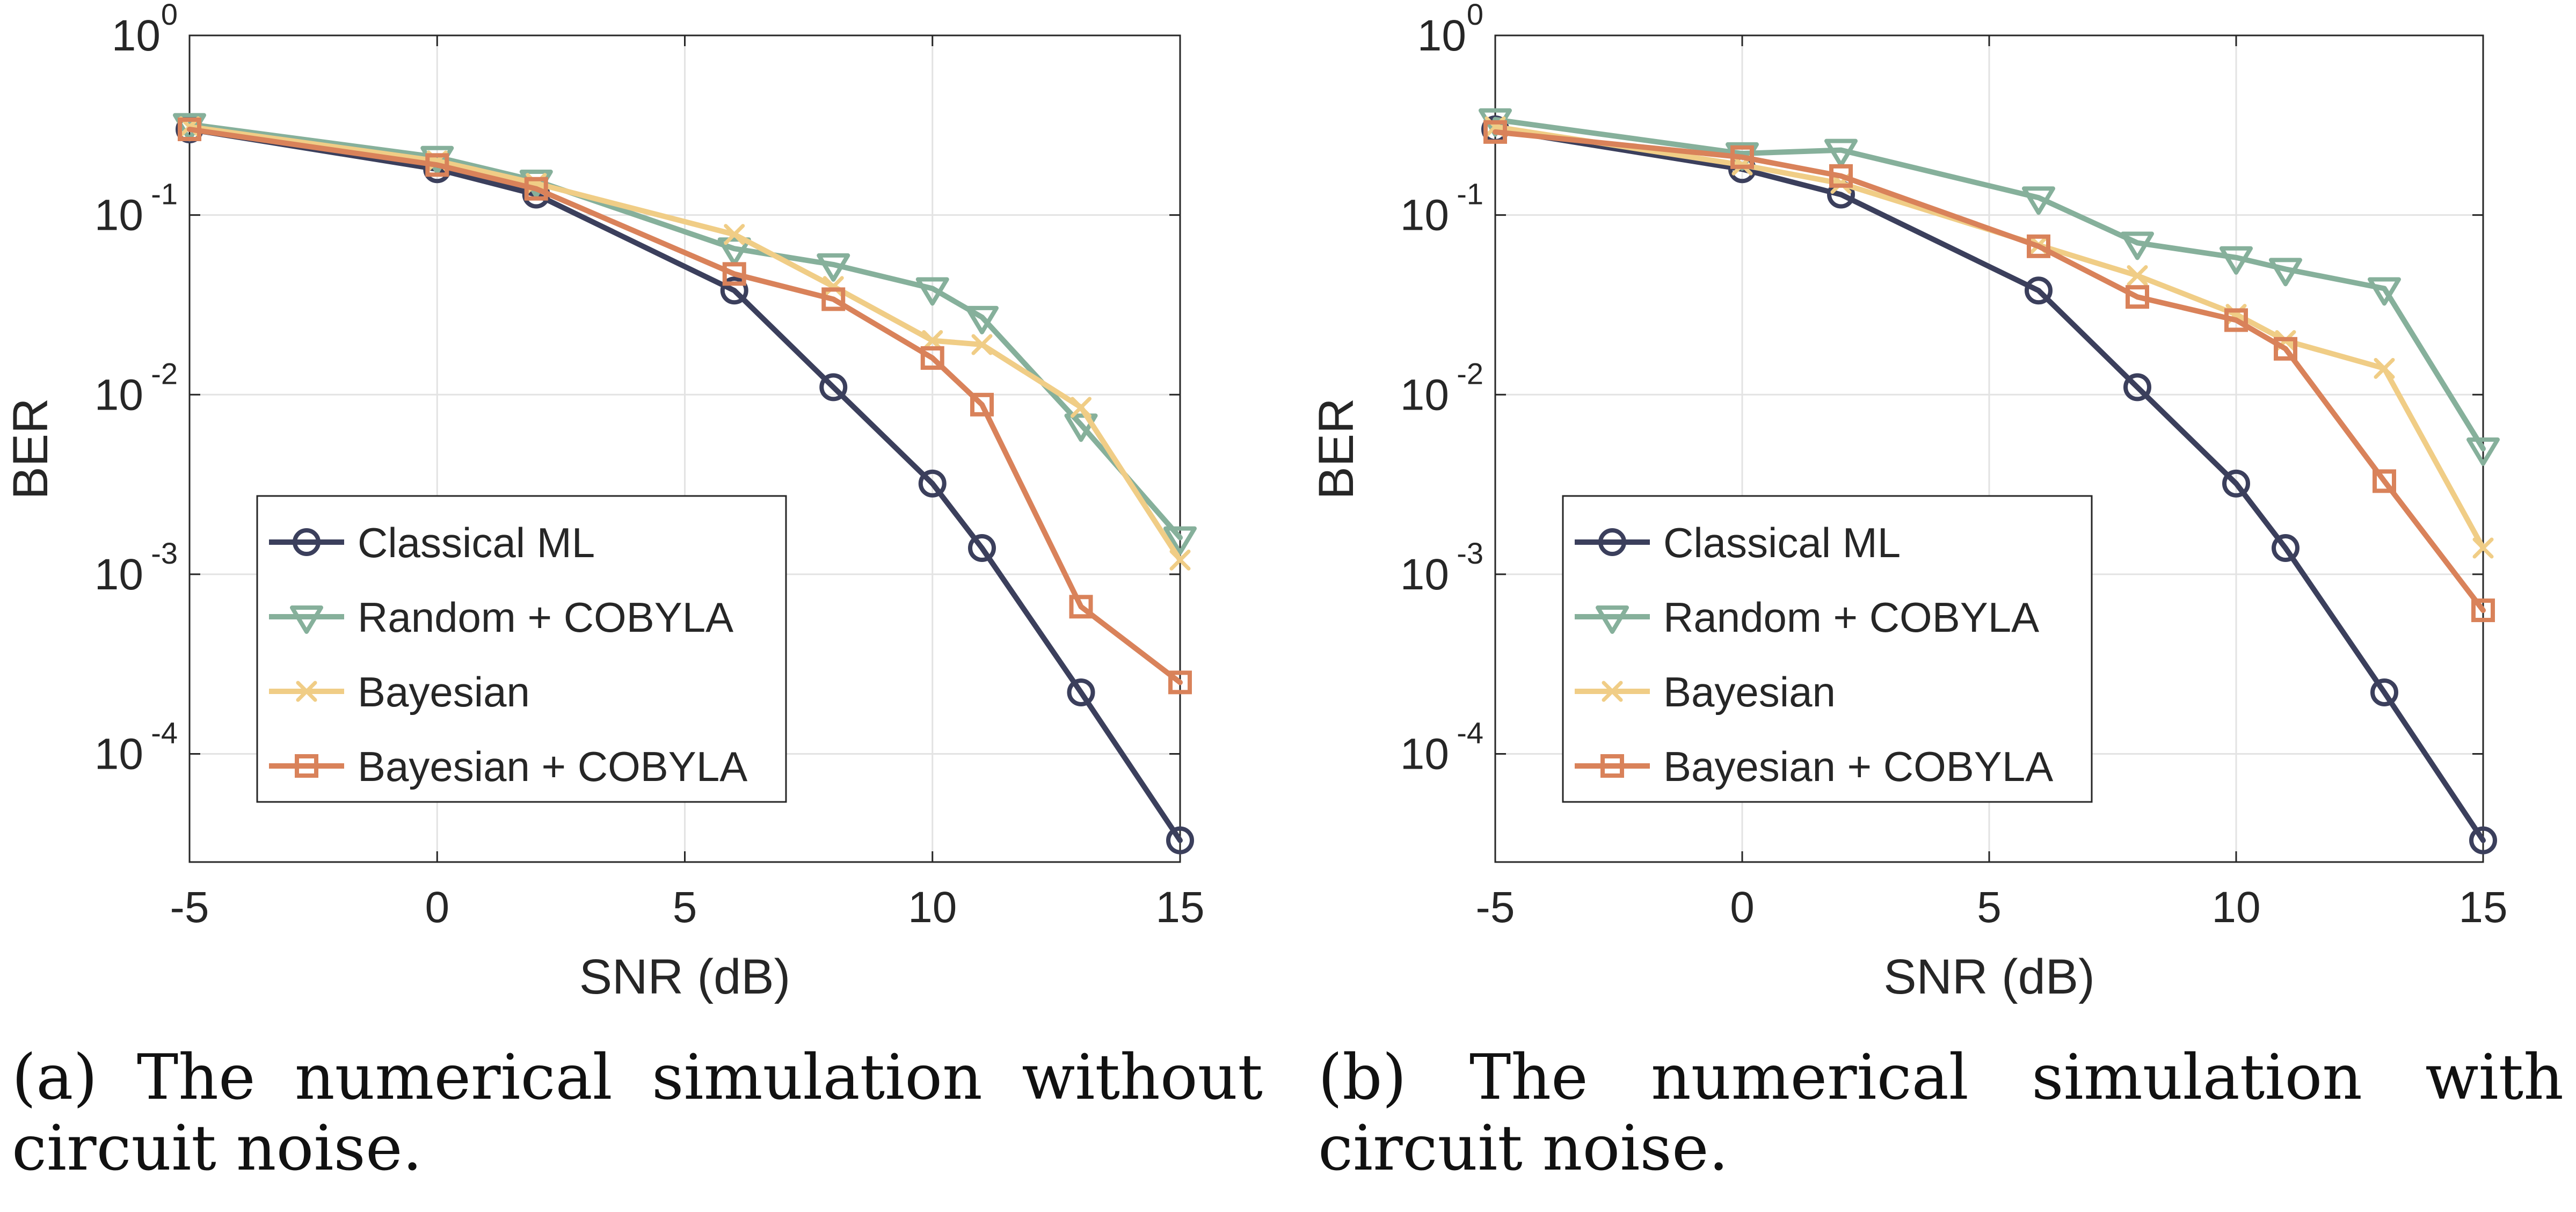 The width and height of the screenshot is (2576, 1212). I want to click on x-axis-label: SNR (dB), so click(1989, 977).